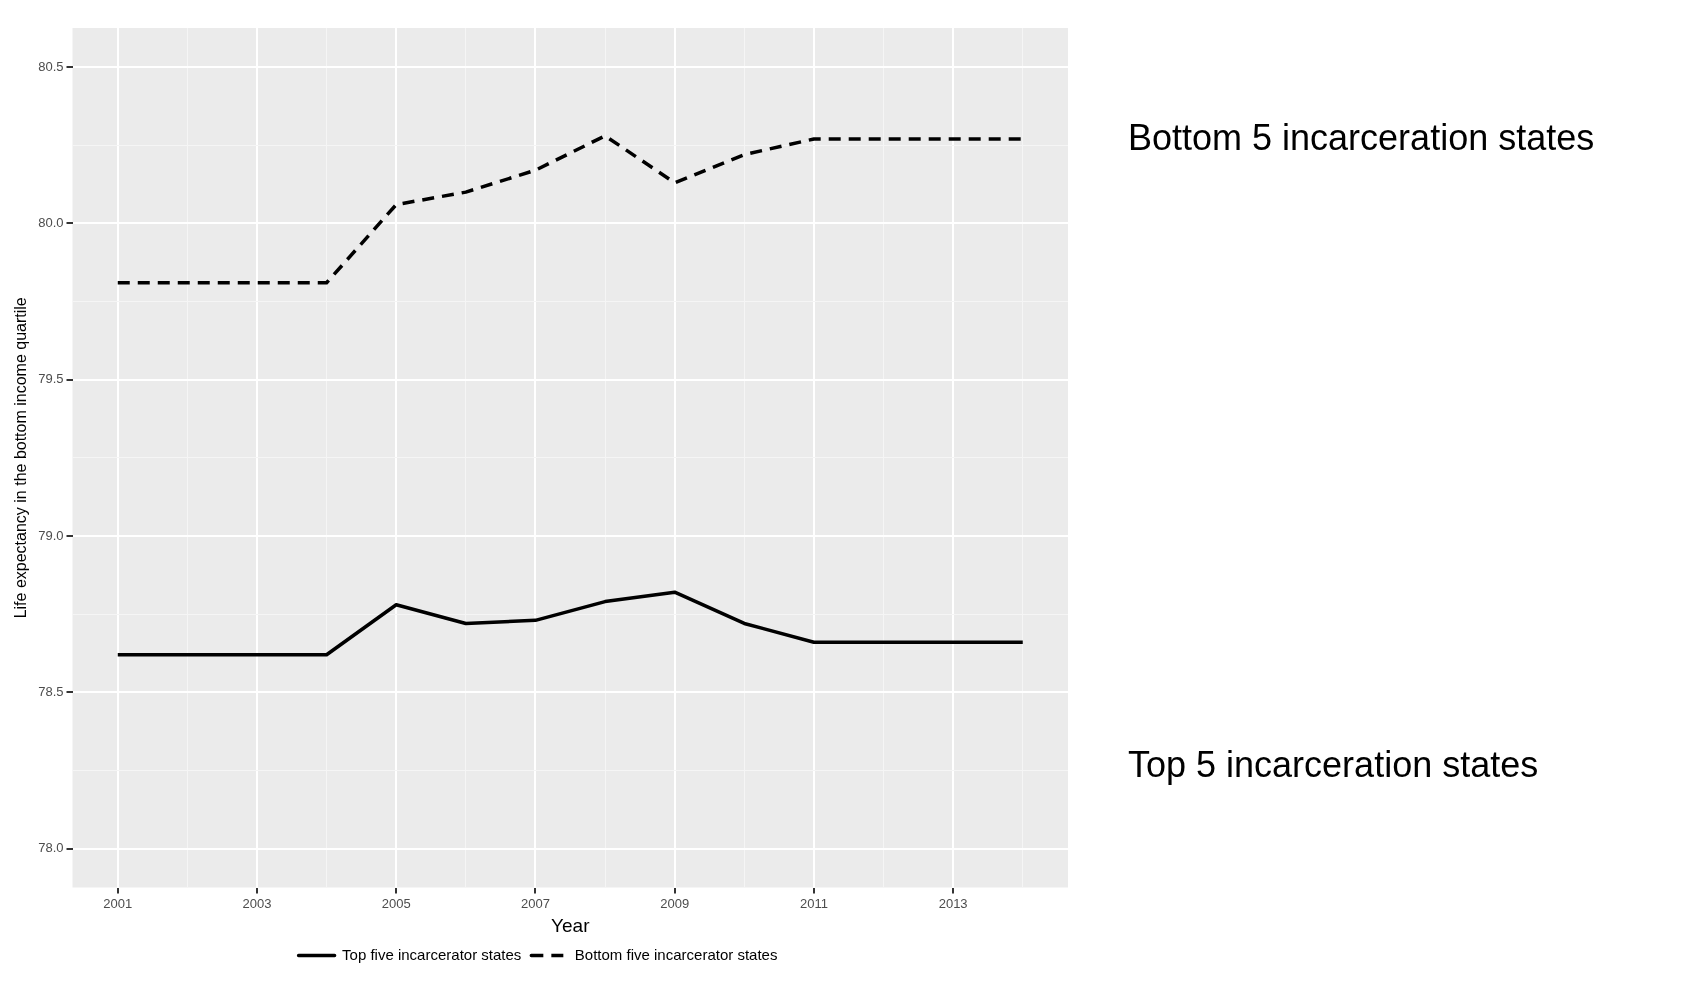 Image resolution: width=1696 pixels, height=987 pixels. I want to click on x-tick-label: 2003, so click(257, 903).